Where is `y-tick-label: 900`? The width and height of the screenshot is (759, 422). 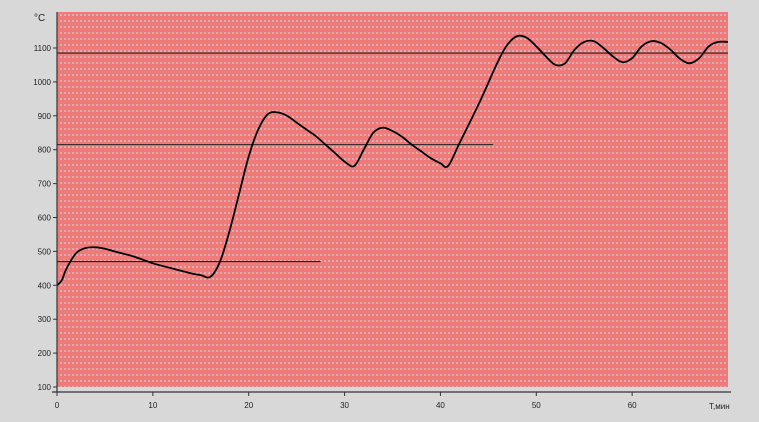 y-tick-label: 900 is located at coordinates (45, 116).